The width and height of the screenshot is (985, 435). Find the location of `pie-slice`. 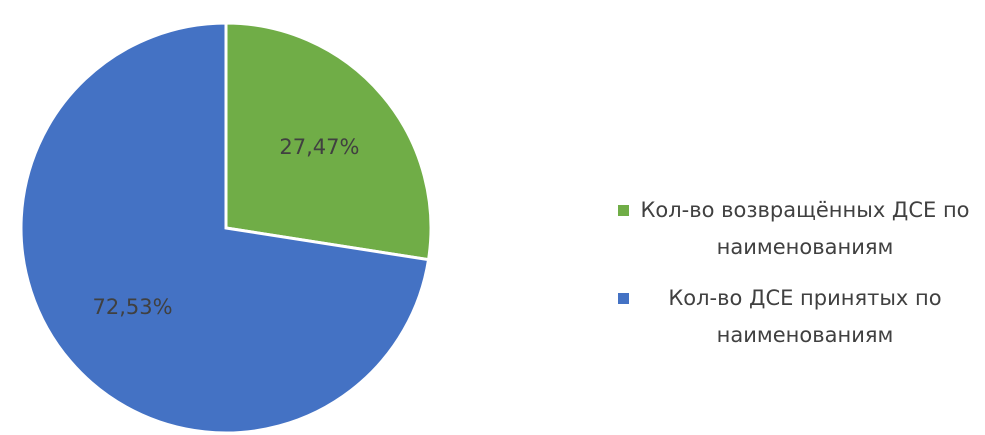

pie-slice is located at coordinates (328, 141).